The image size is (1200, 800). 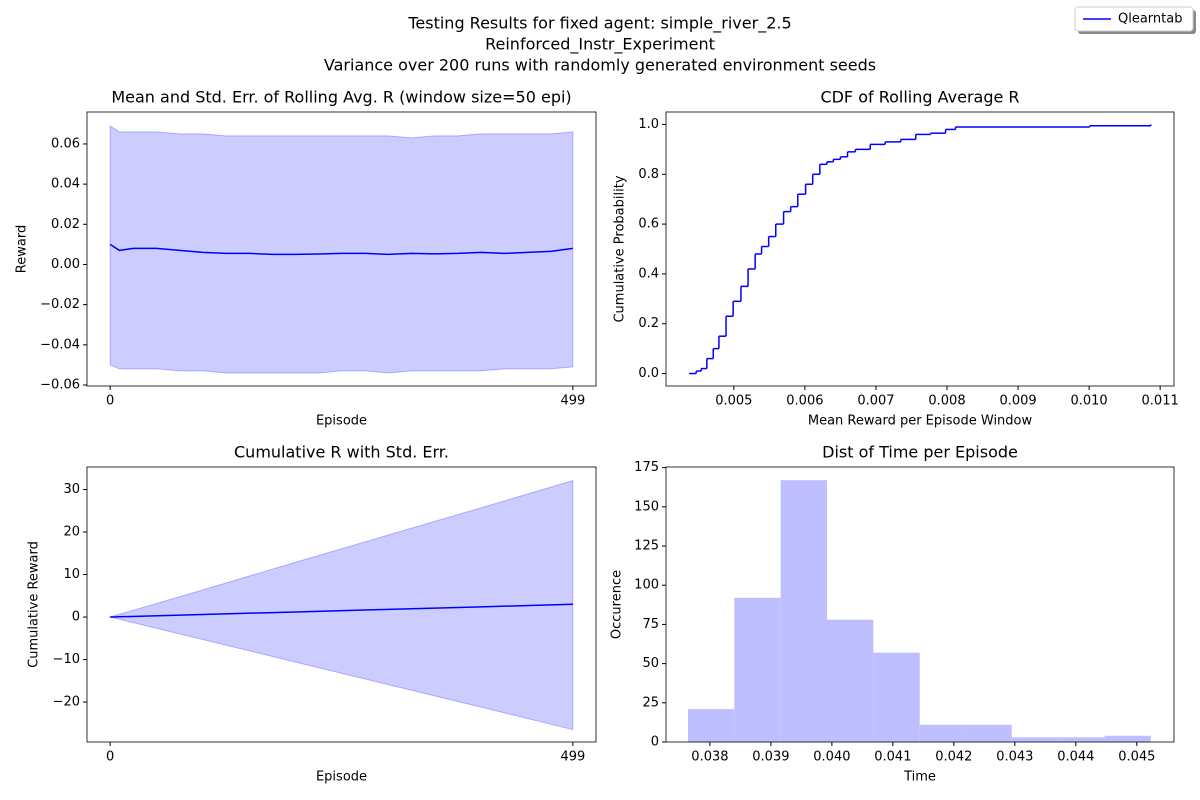 I want to click on axes-title: CDF of Rolling Average R, so click(x=919, y=97).